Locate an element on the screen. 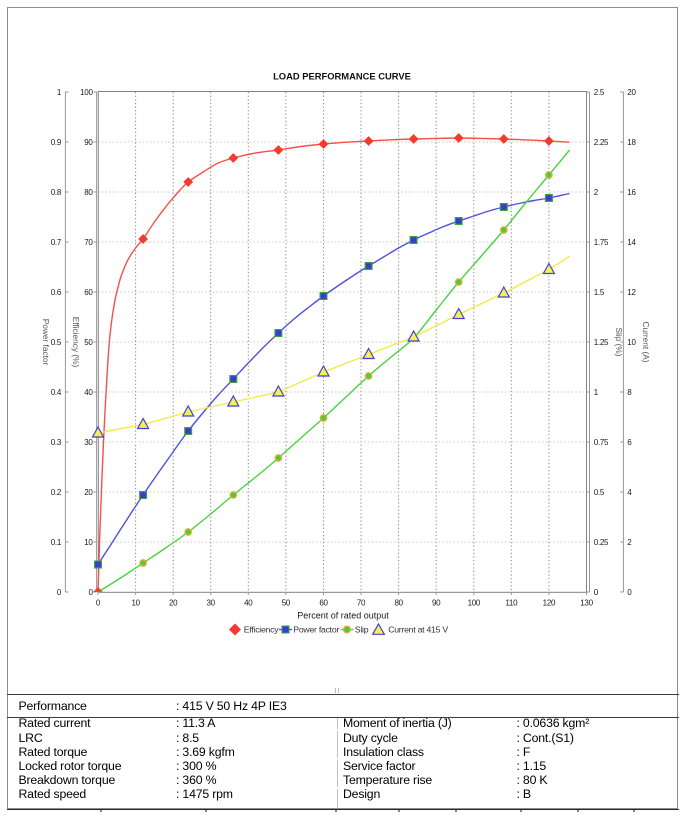 This screenshot has height=819, width=688. svg-text: 130 is located at coordinates (586, 603).